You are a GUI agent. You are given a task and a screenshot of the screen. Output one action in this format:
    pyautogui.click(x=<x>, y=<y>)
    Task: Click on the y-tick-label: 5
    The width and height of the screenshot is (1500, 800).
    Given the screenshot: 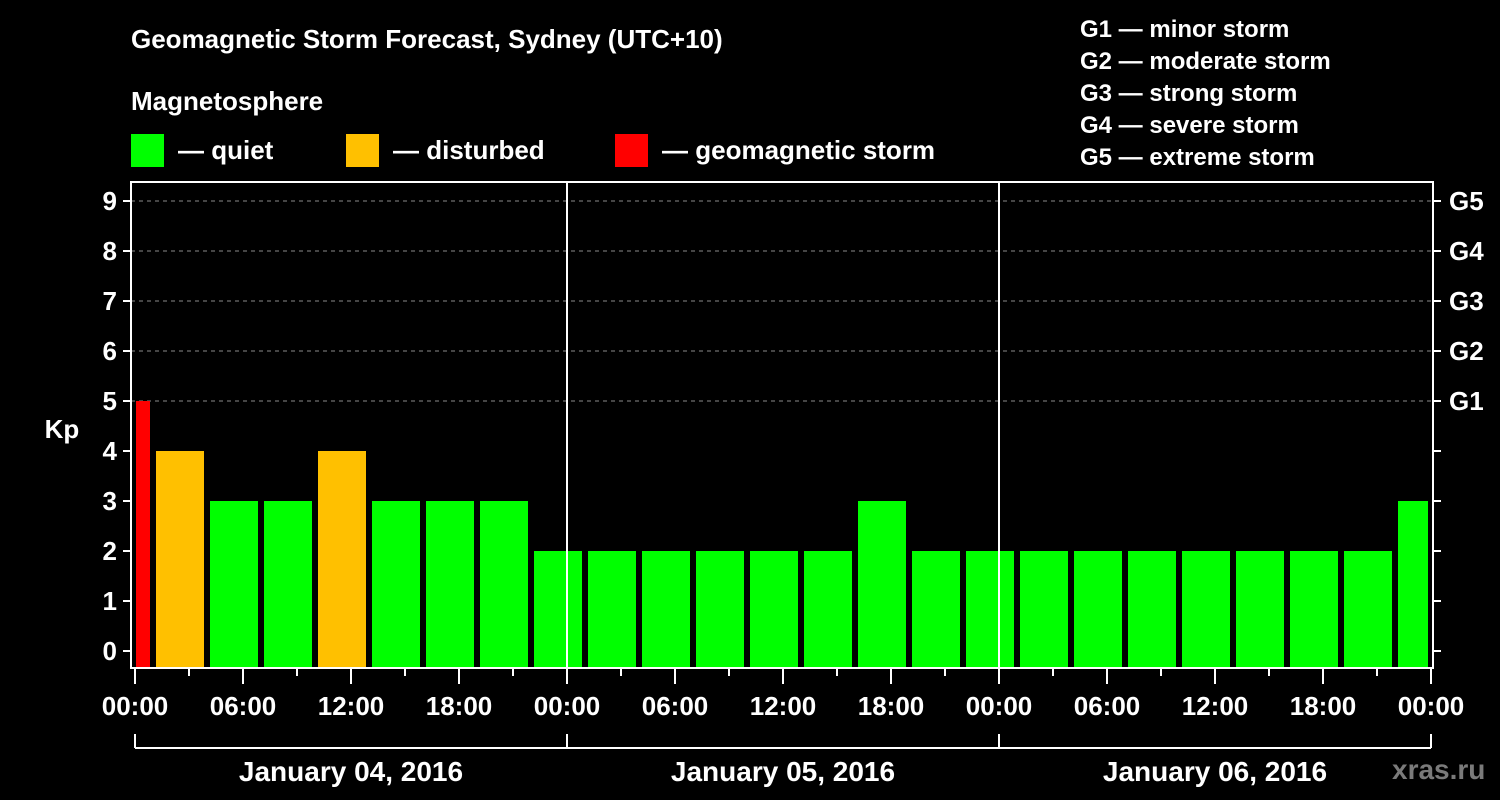 What is the action you would take?
    pyautogui.click(x=110, y=401)
    